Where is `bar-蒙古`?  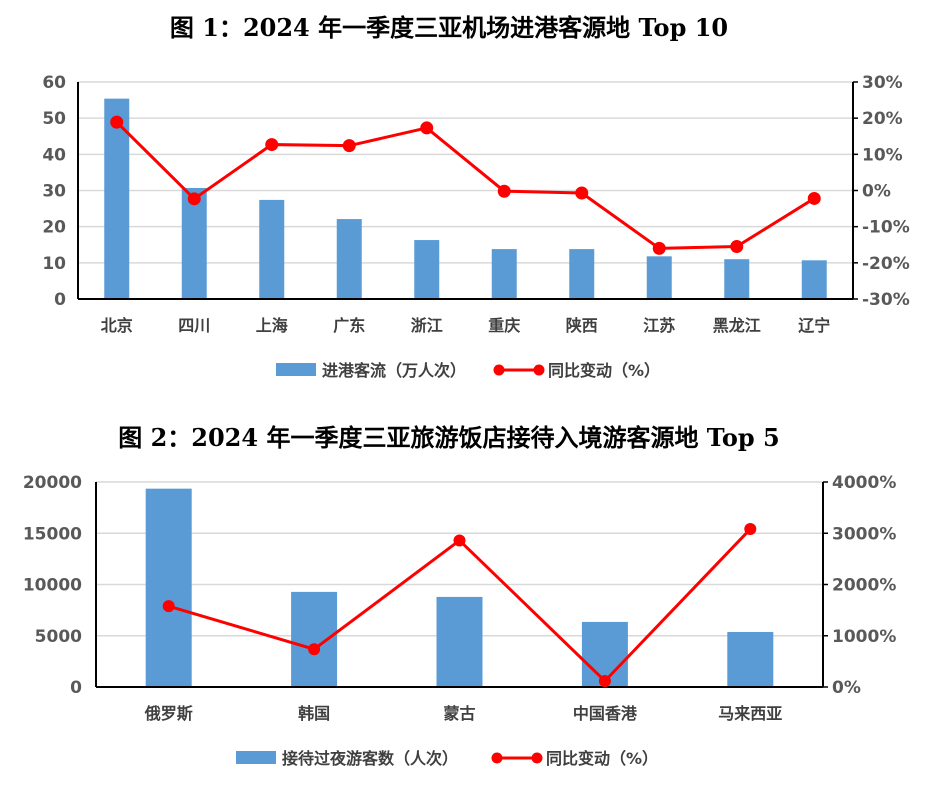
bar-蒙古 is located at coordinates (459, 641).